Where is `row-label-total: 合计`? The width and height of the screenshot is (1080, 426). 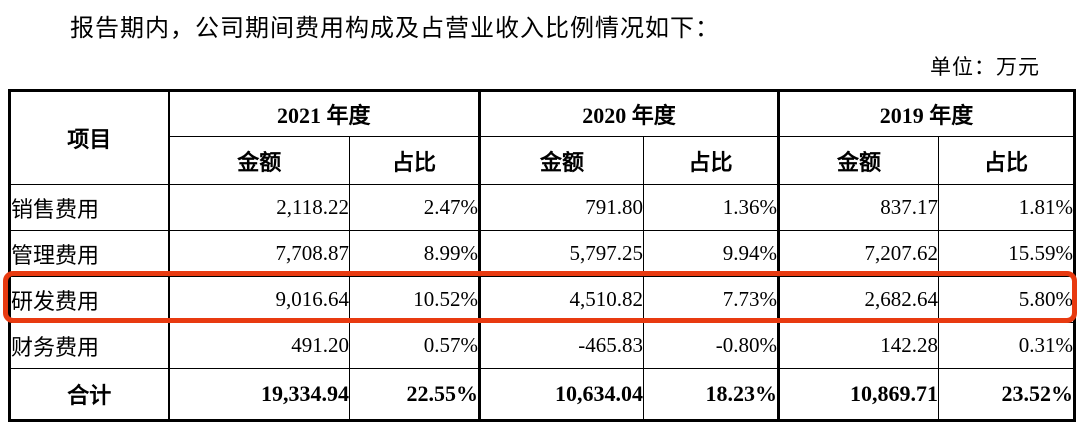 row-label-total: 合计 is located at coordinates (89, 394).